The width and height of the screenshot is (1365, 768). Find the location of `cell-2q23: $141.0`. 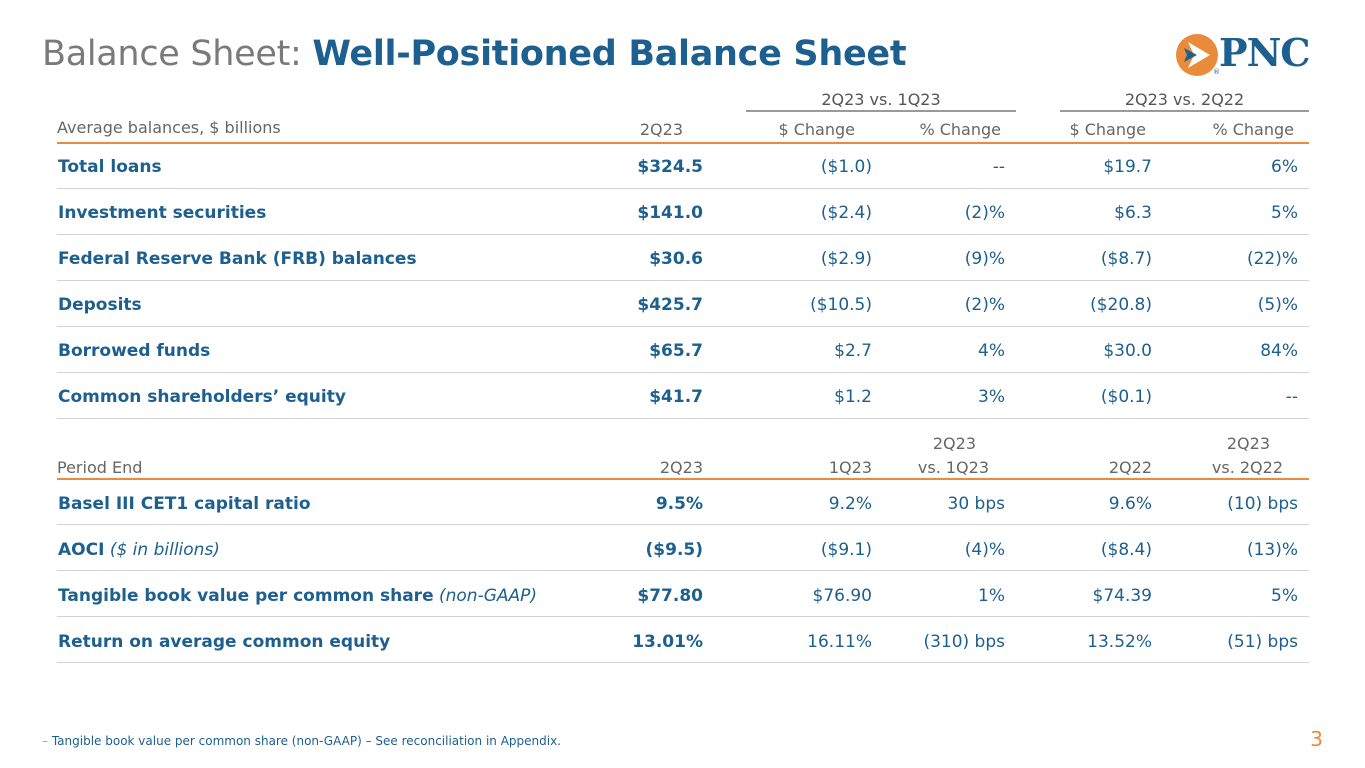

cell-2q23: $141.0 is located at coordinates (670, 213).